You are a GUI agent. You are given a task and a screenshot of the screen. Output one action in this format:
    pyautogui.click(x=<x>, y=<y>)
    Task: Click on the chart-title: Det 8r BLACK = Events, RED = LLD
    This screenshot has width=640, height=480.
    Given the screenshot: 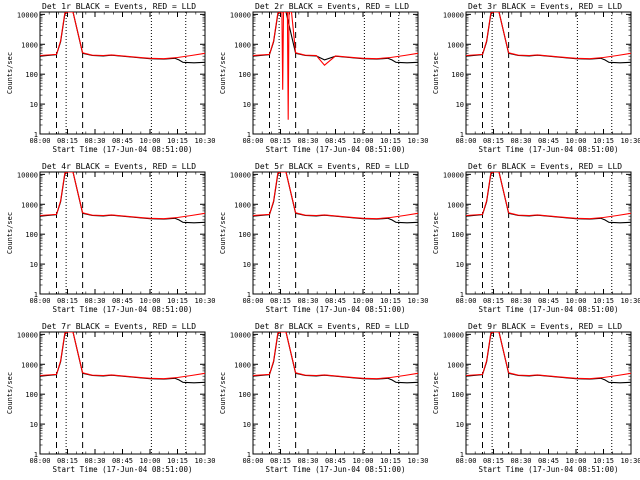 What is the action you would take?
    pyautogui.click(x=332, y=326)
    